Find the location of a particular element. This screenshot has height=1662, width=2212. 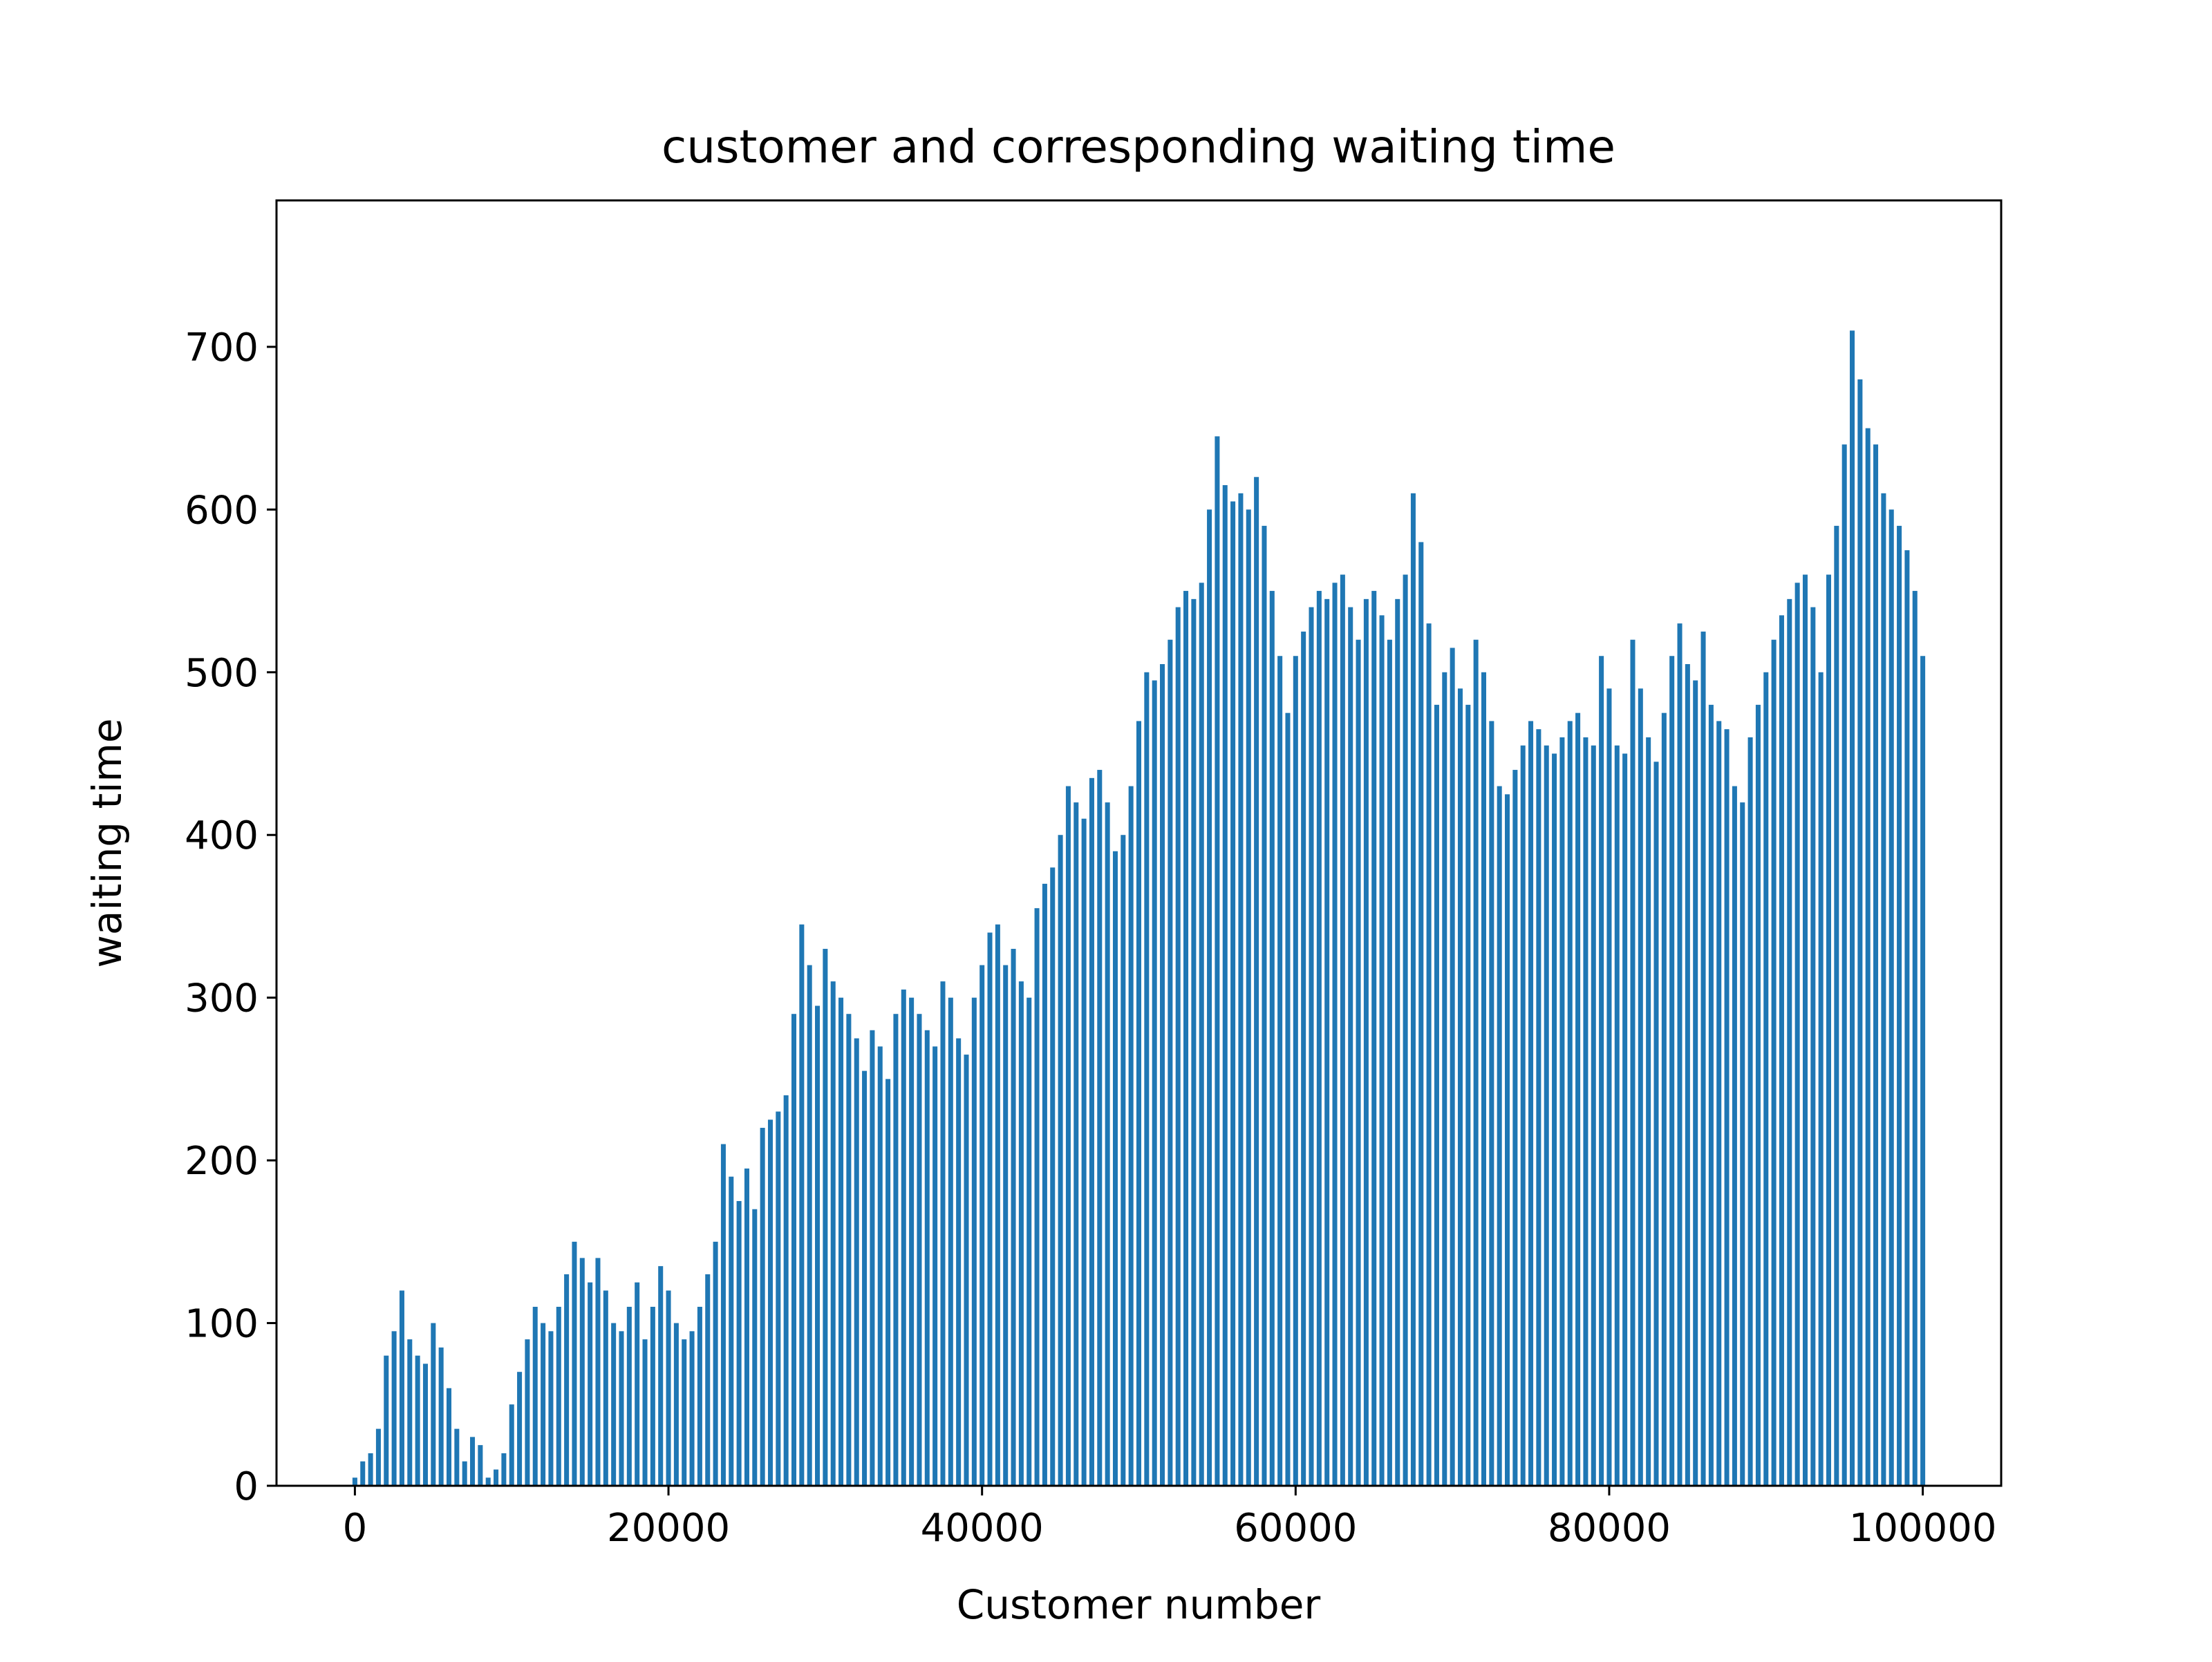

y-tick-label: 100 is located at coordinates (222, 1324).